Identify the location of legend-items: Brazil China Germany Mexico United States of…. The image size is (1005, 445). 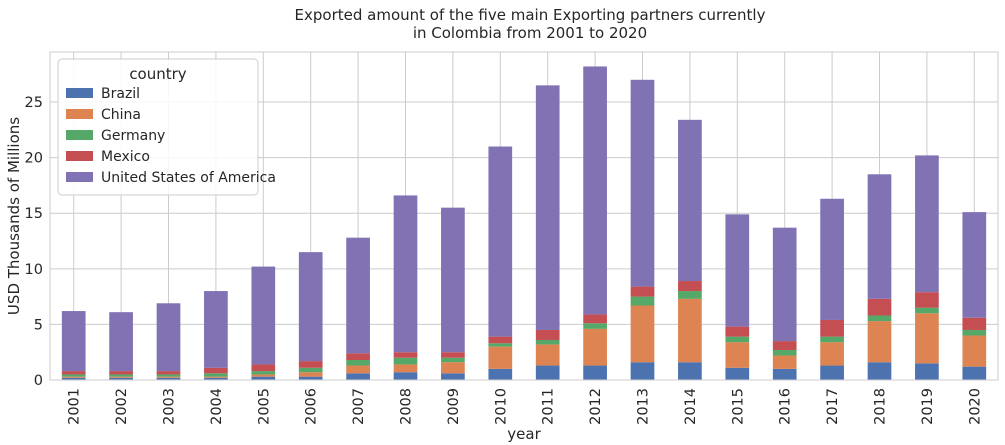
(171, 136).